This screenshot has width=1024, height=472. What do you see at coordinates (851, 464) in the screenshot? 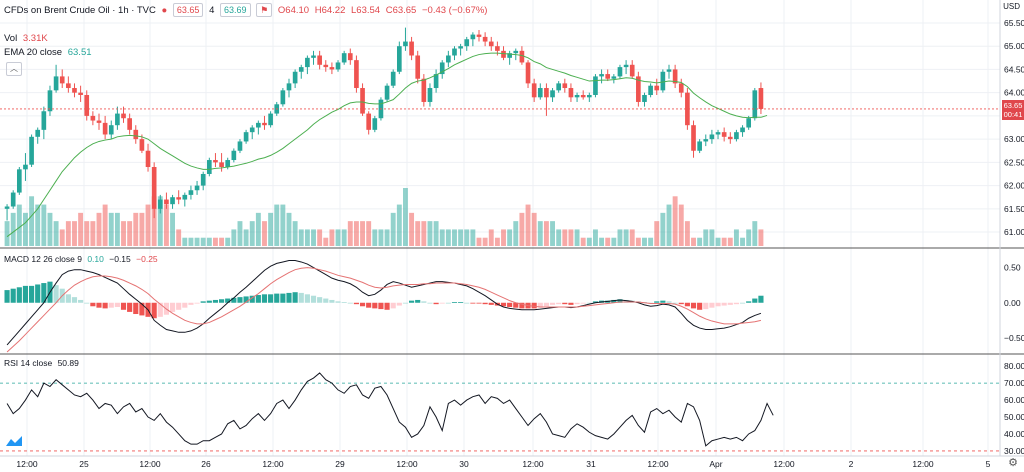
I see `time-tick-label: 2` at bounding box center [851, 464].